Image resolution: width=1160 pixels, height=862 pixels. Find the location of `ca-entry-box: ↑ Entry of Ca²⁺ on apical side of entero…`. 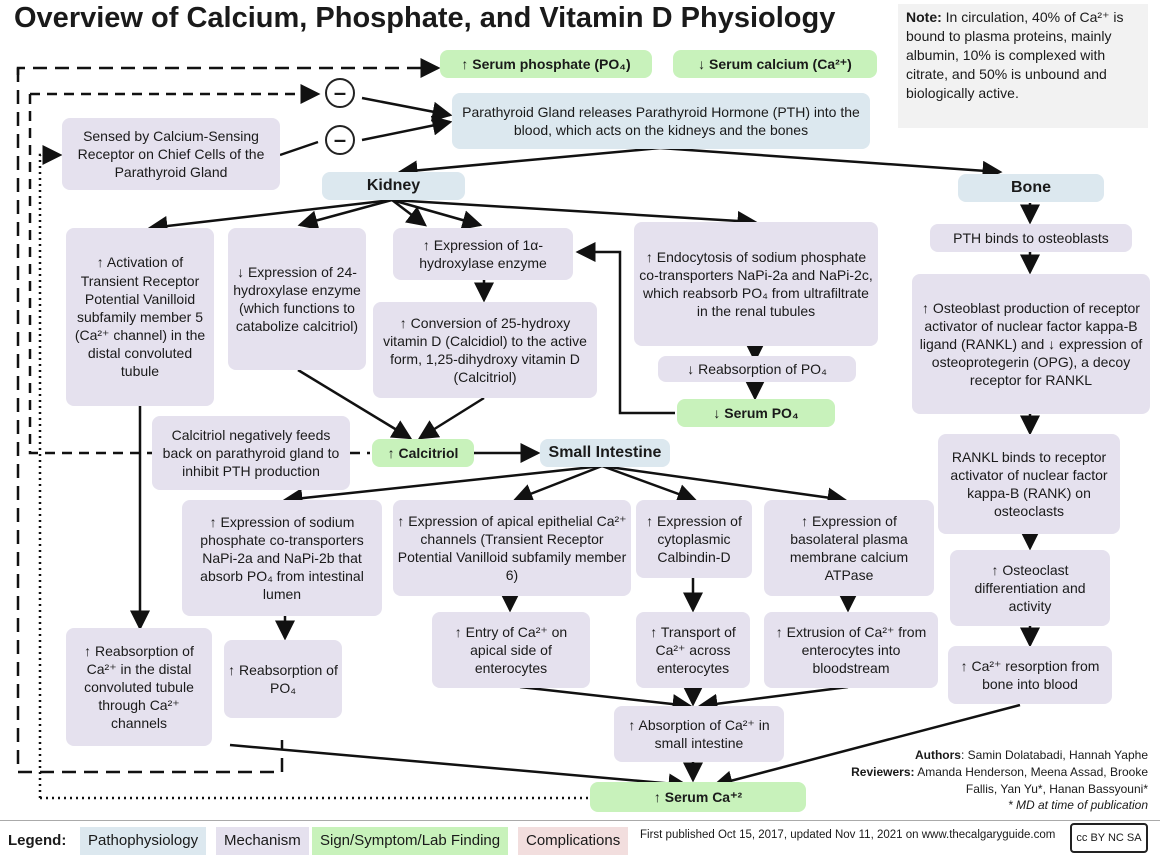

ca-entry-box: ↑ Entry of Ca²⁺ on apical side of entero… is located at coordinates (511, 650).